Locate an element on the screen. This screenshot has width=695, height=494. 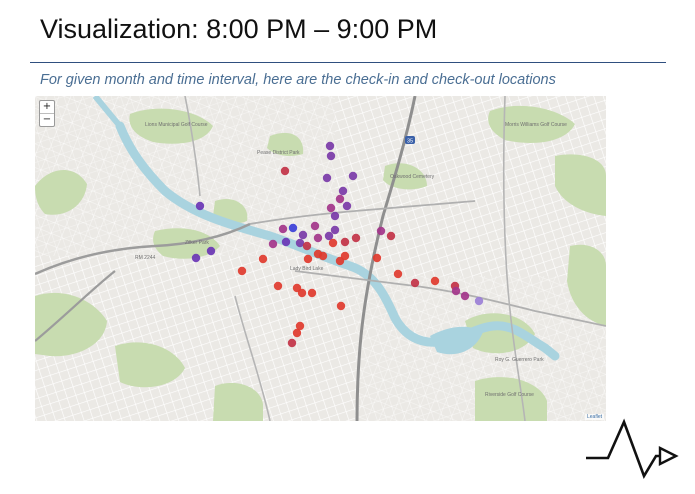
map-label: Pease District Park is located at coordinates (278, 153).